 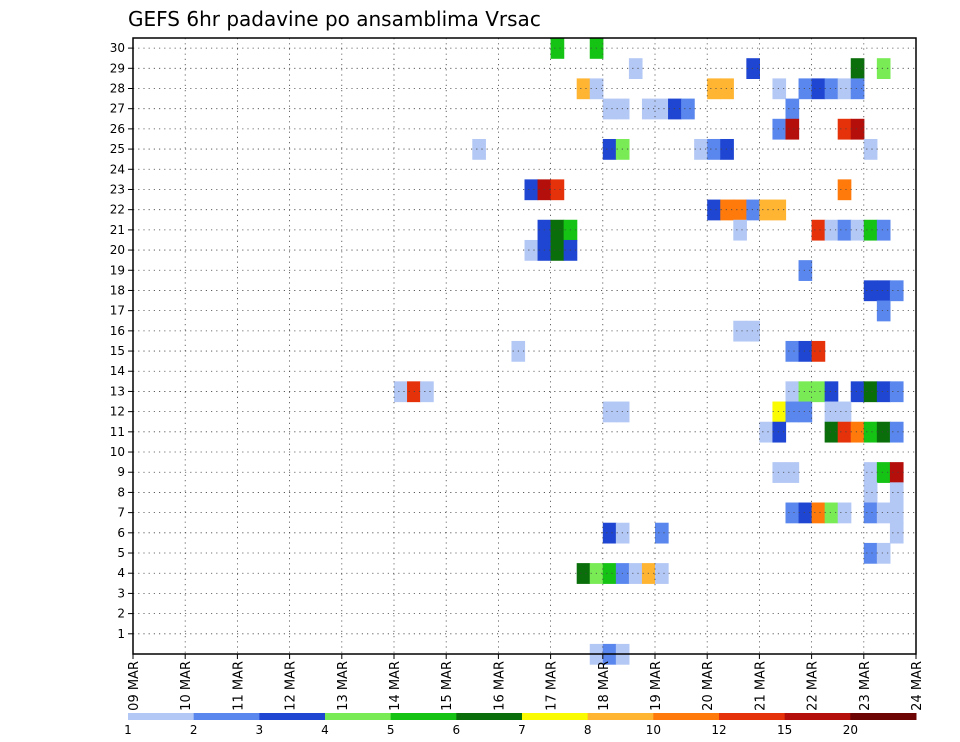 What do you see at coordinates (186, 686) in the screenshot?
I see `x-tick-label: 10 MAR` at bounding box center [186, 686].